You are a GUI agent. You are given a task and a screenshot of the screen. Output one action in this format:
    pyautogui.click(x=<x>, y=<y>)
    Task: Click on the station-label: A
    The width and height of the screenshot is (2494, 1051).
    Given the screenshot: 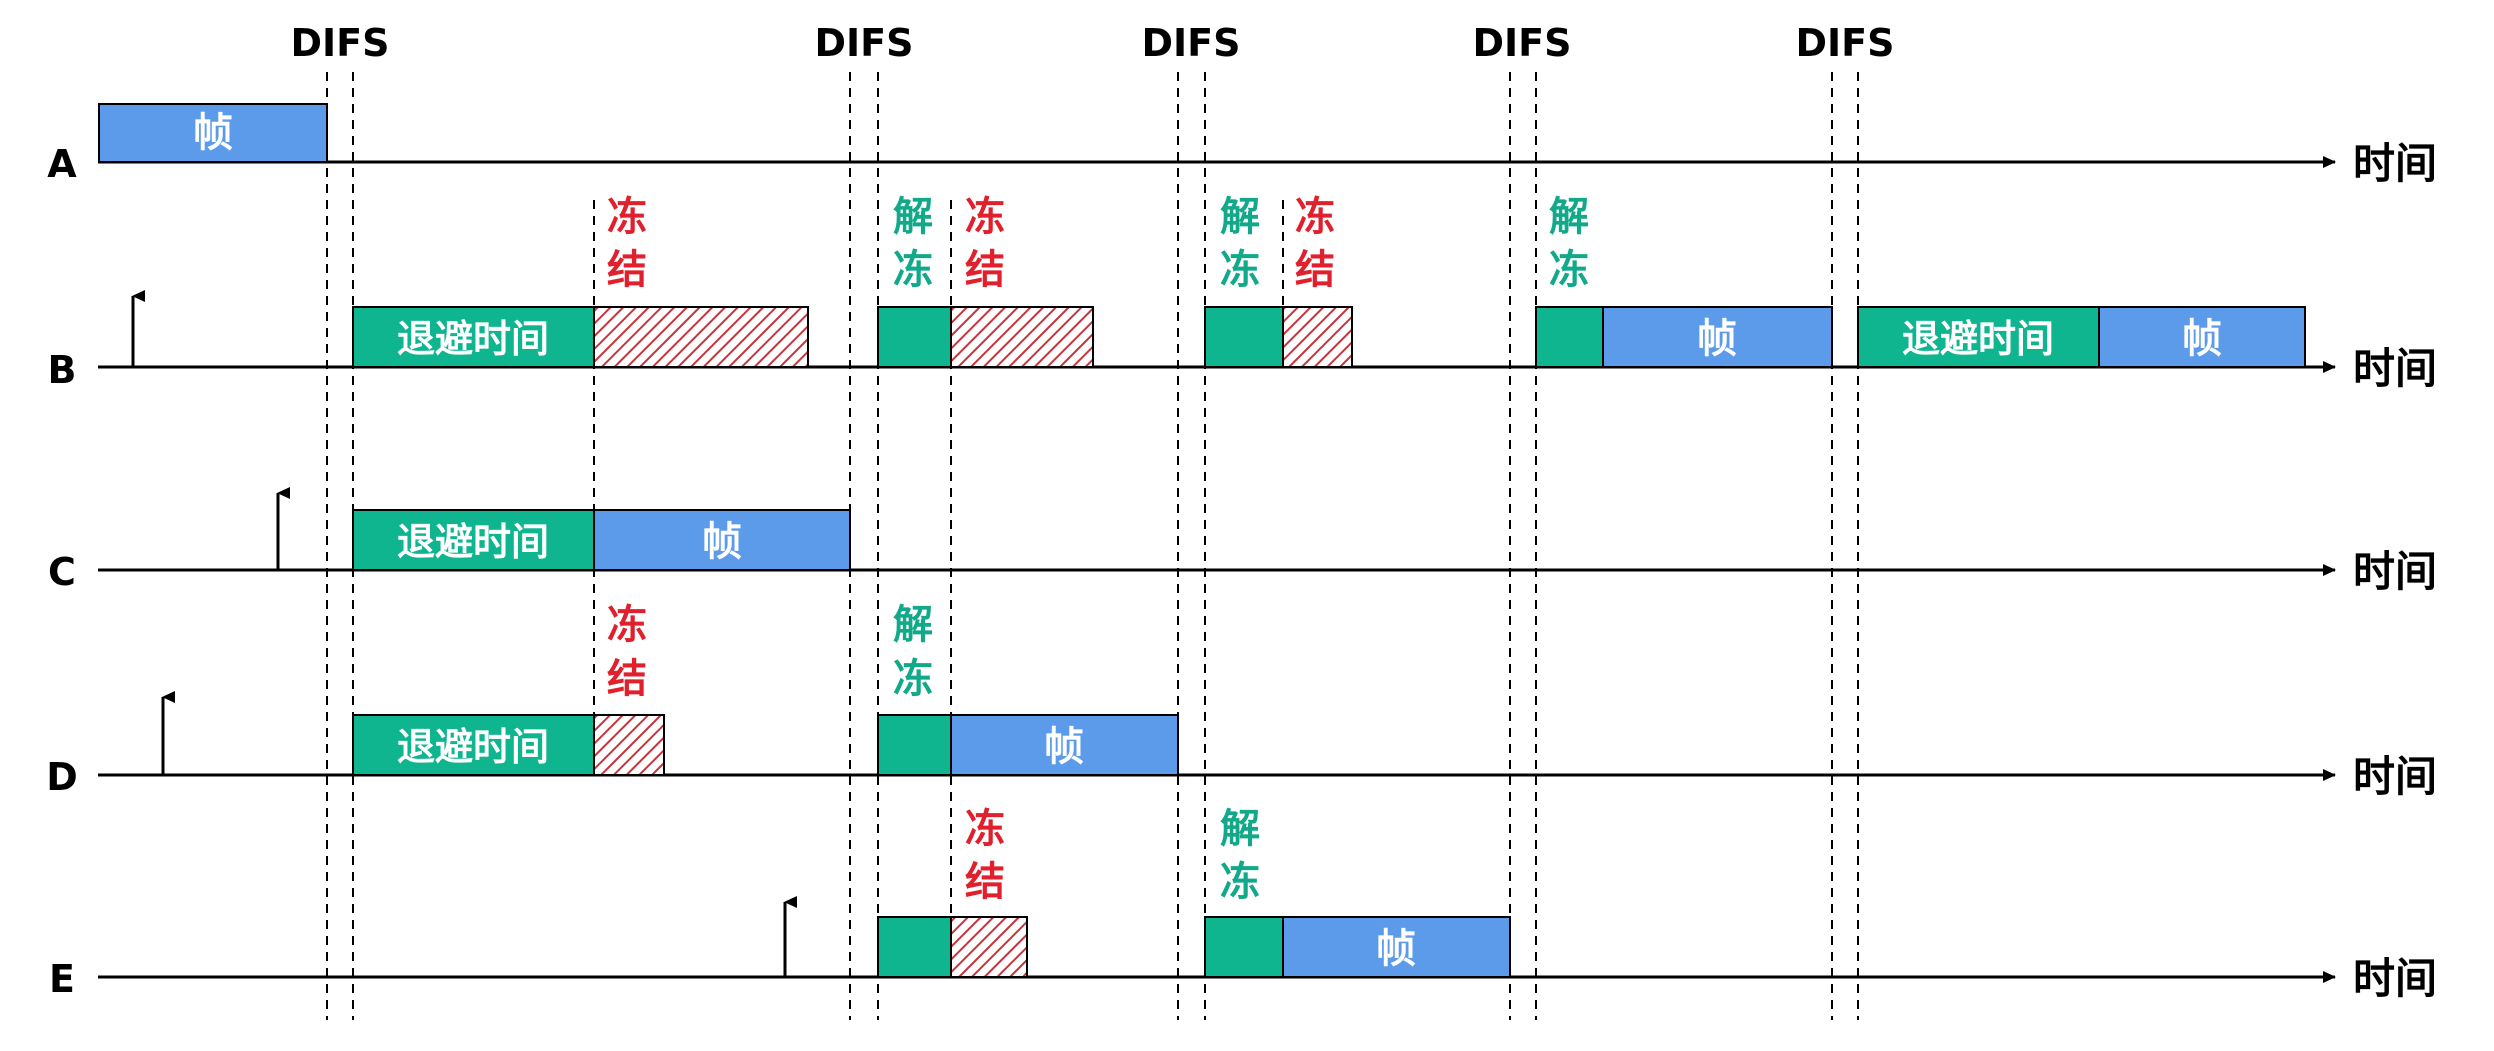 What is the action you would take?
    pyautogui.click(x=62, y=164)
    